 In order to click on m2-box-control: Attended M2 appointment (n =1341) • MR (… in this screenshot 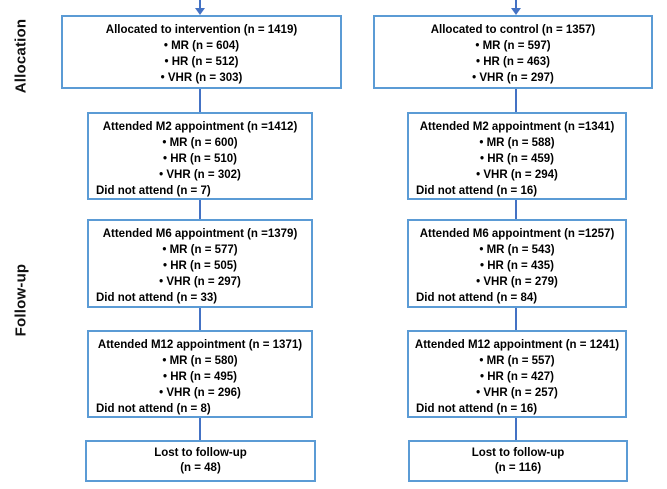, I will do `click(517, 156)`.